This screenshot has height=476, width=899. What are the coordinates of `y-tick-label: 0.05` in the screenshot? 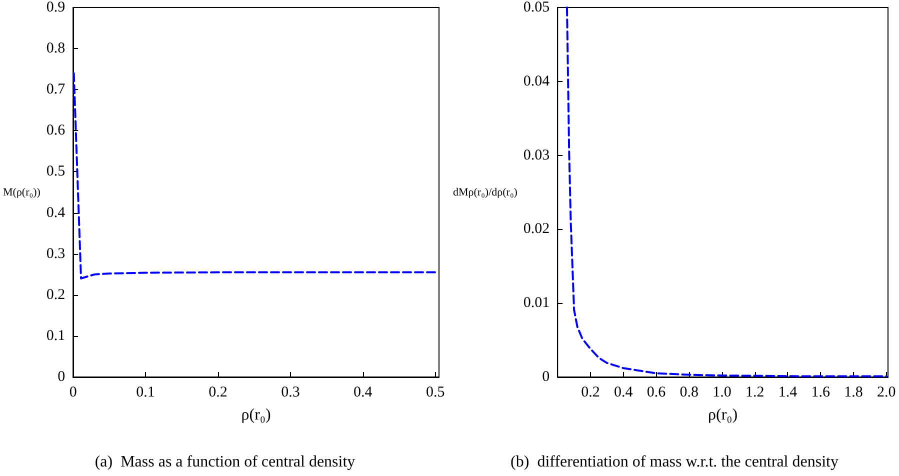 It's located at (536, 8).